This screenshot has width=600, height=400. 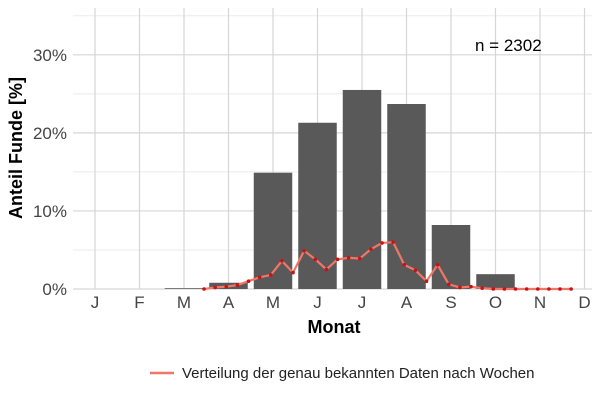 I want to click on y-tick-labels: 0% 10% 20% 30%, so click(x=50, y=172).